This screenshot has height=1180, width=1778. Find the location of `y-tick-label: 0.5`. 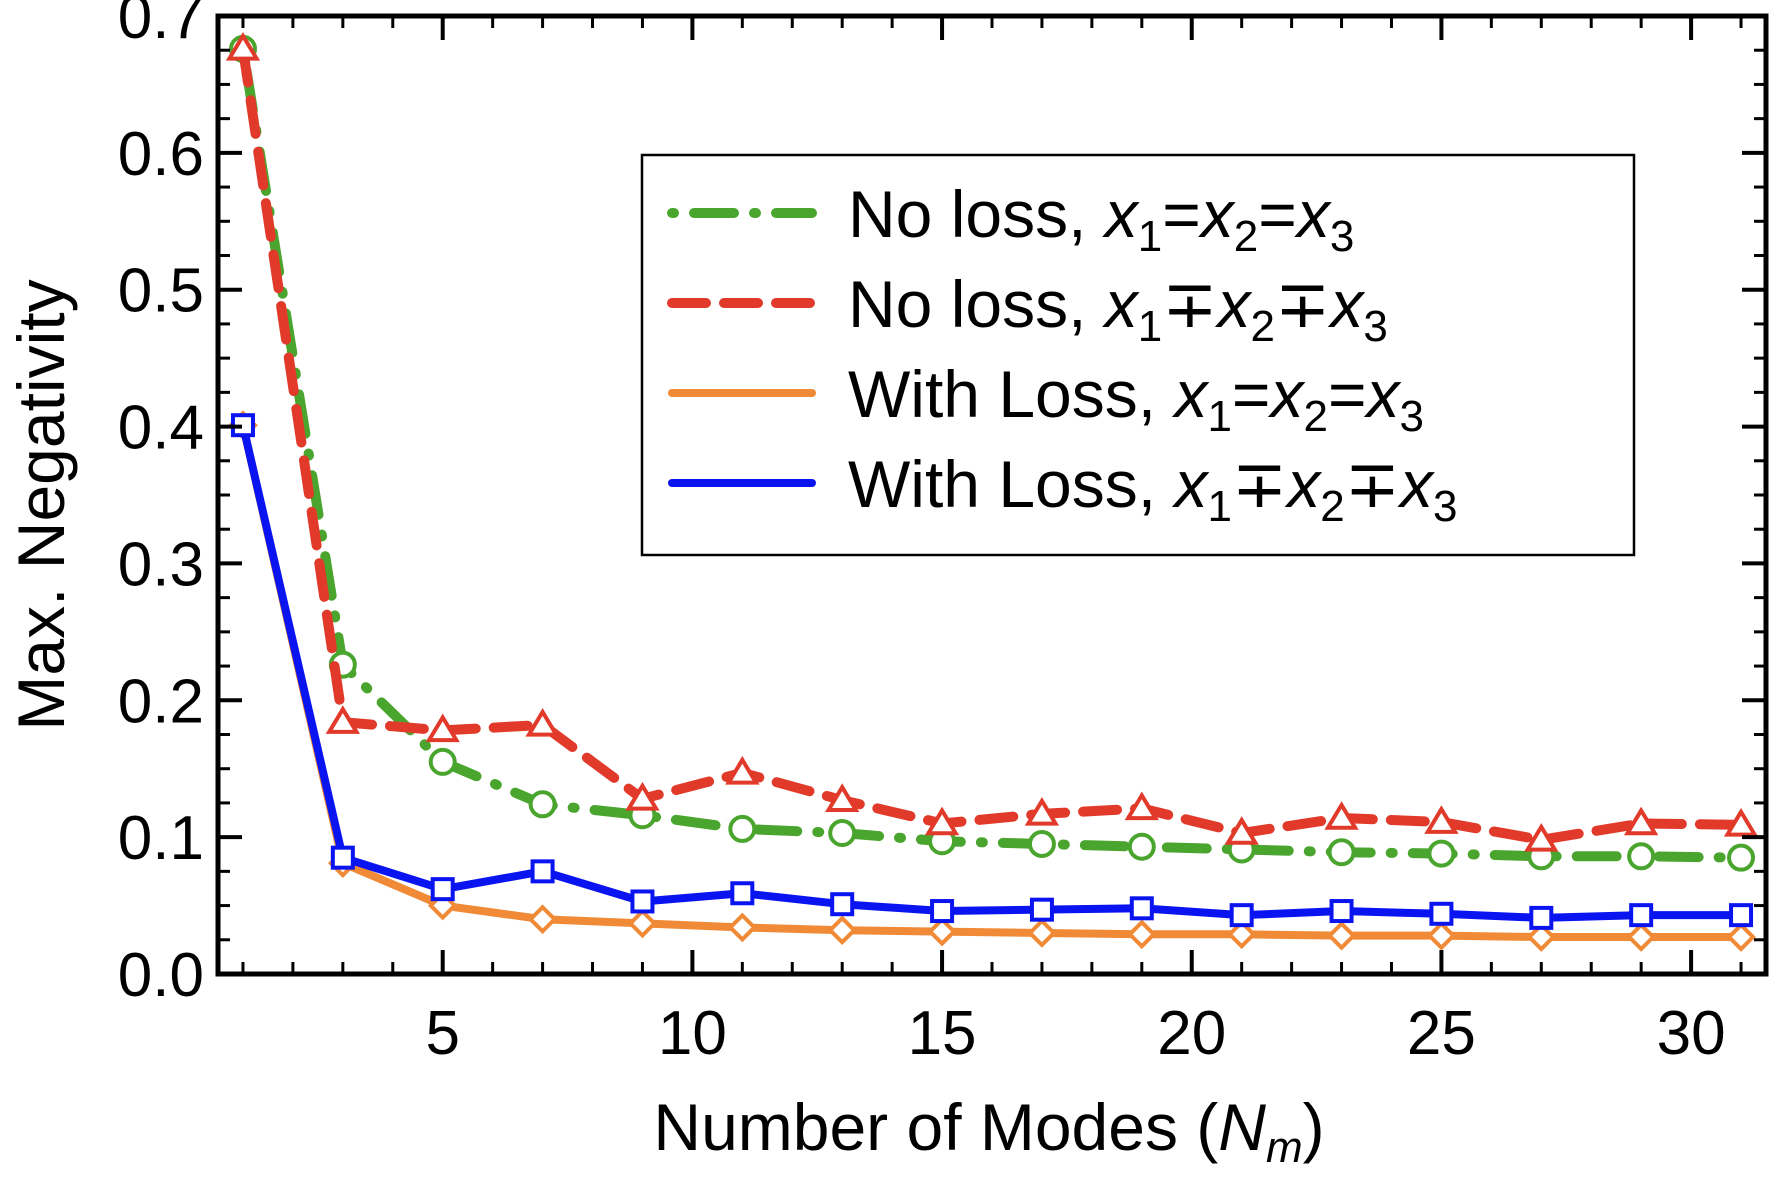

y-tick-label: 0.5 is located at coordinates (161, 291).